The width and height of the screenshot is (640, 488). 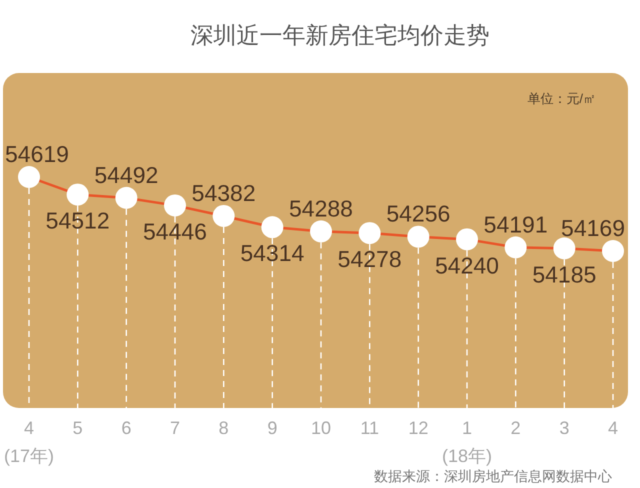 I want to click on x-tick-label: 11, so click(x=370, y=428).